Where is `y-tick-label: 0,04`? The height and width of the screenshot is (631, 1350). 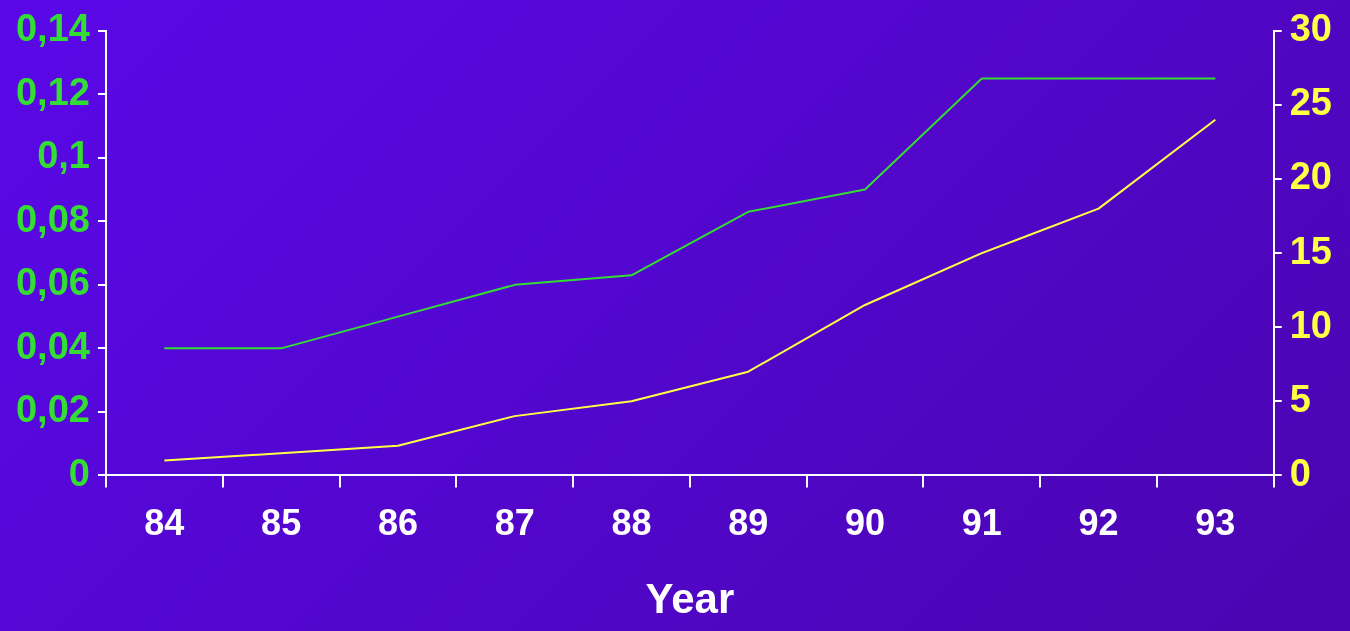
y-tick-label: 0,04 is located at coordinates (52, 345).